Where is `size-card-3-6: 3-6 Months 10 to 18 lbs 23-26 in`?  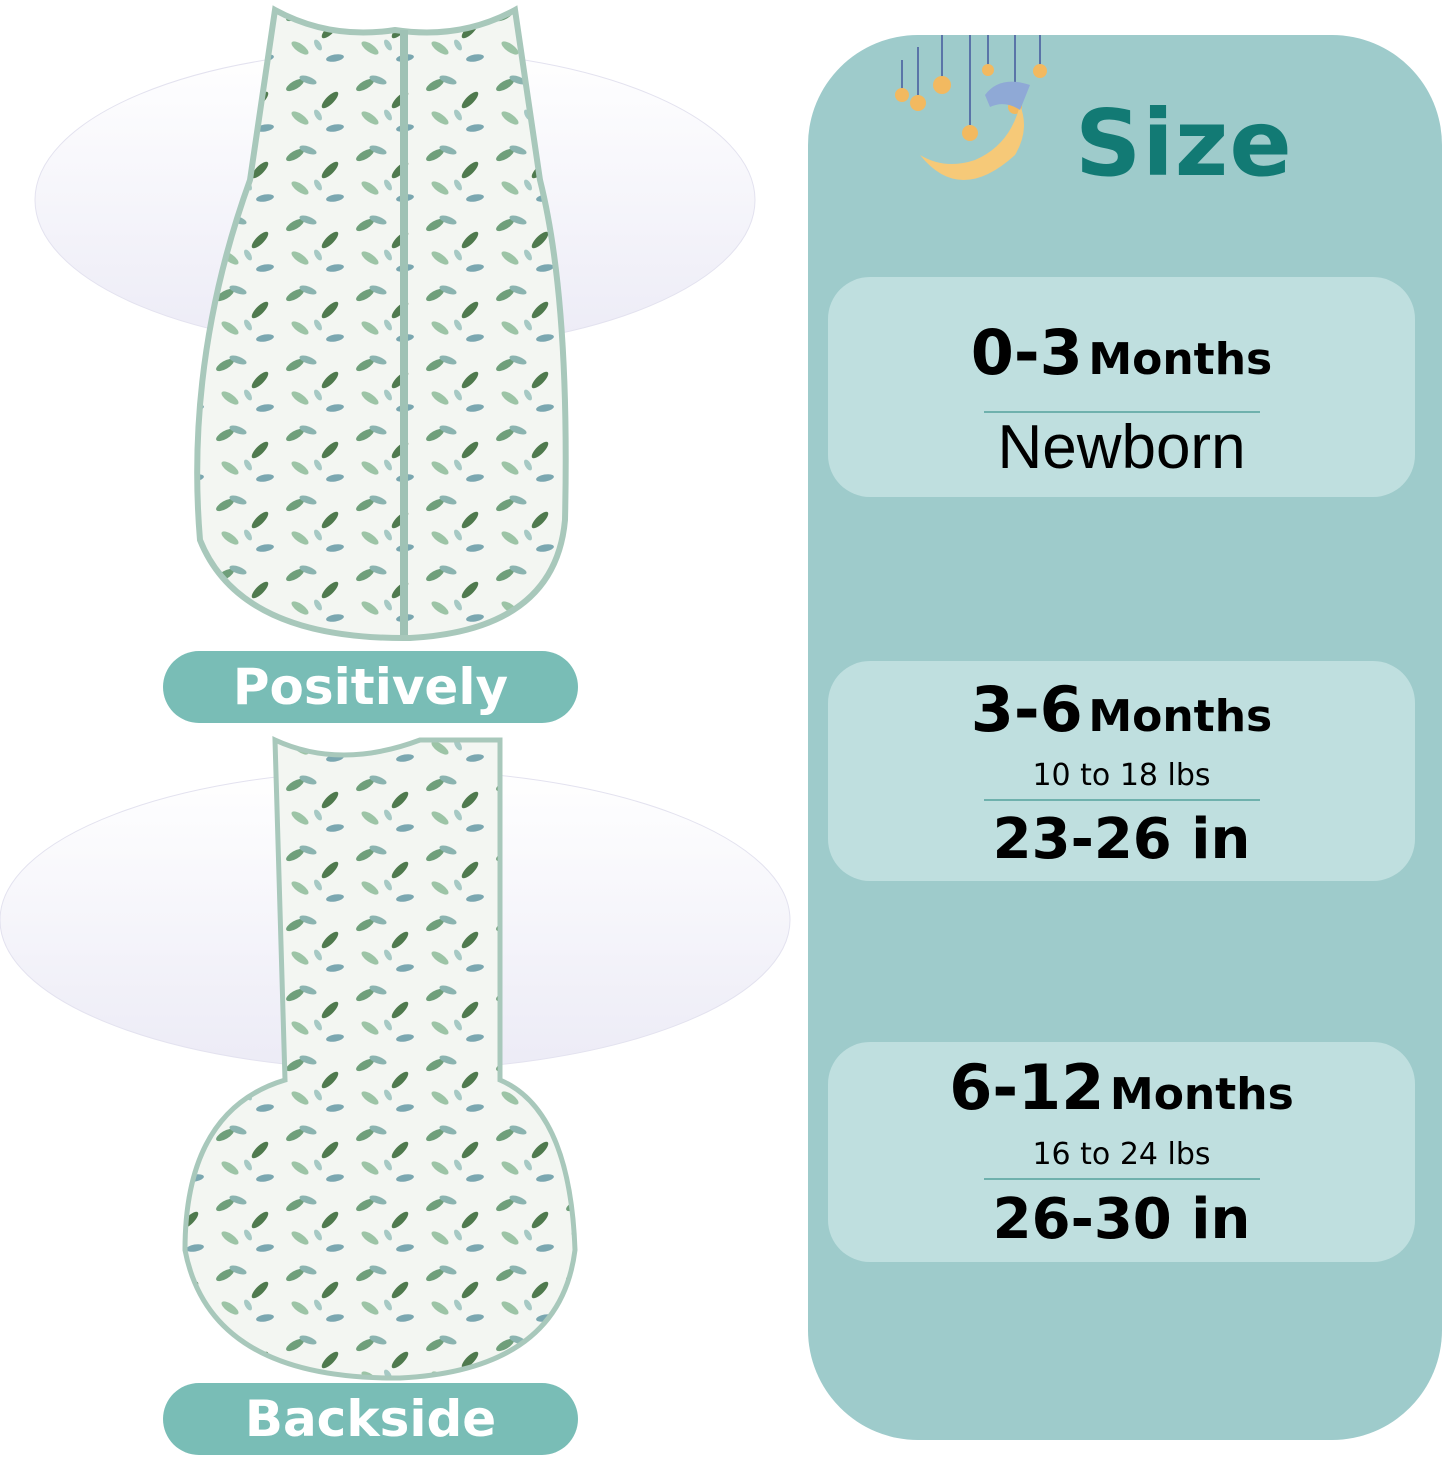
size-card-3-6: 3-6 Months 10 to 18 lbs 23-26 in is located at coordinates (1121, 771).